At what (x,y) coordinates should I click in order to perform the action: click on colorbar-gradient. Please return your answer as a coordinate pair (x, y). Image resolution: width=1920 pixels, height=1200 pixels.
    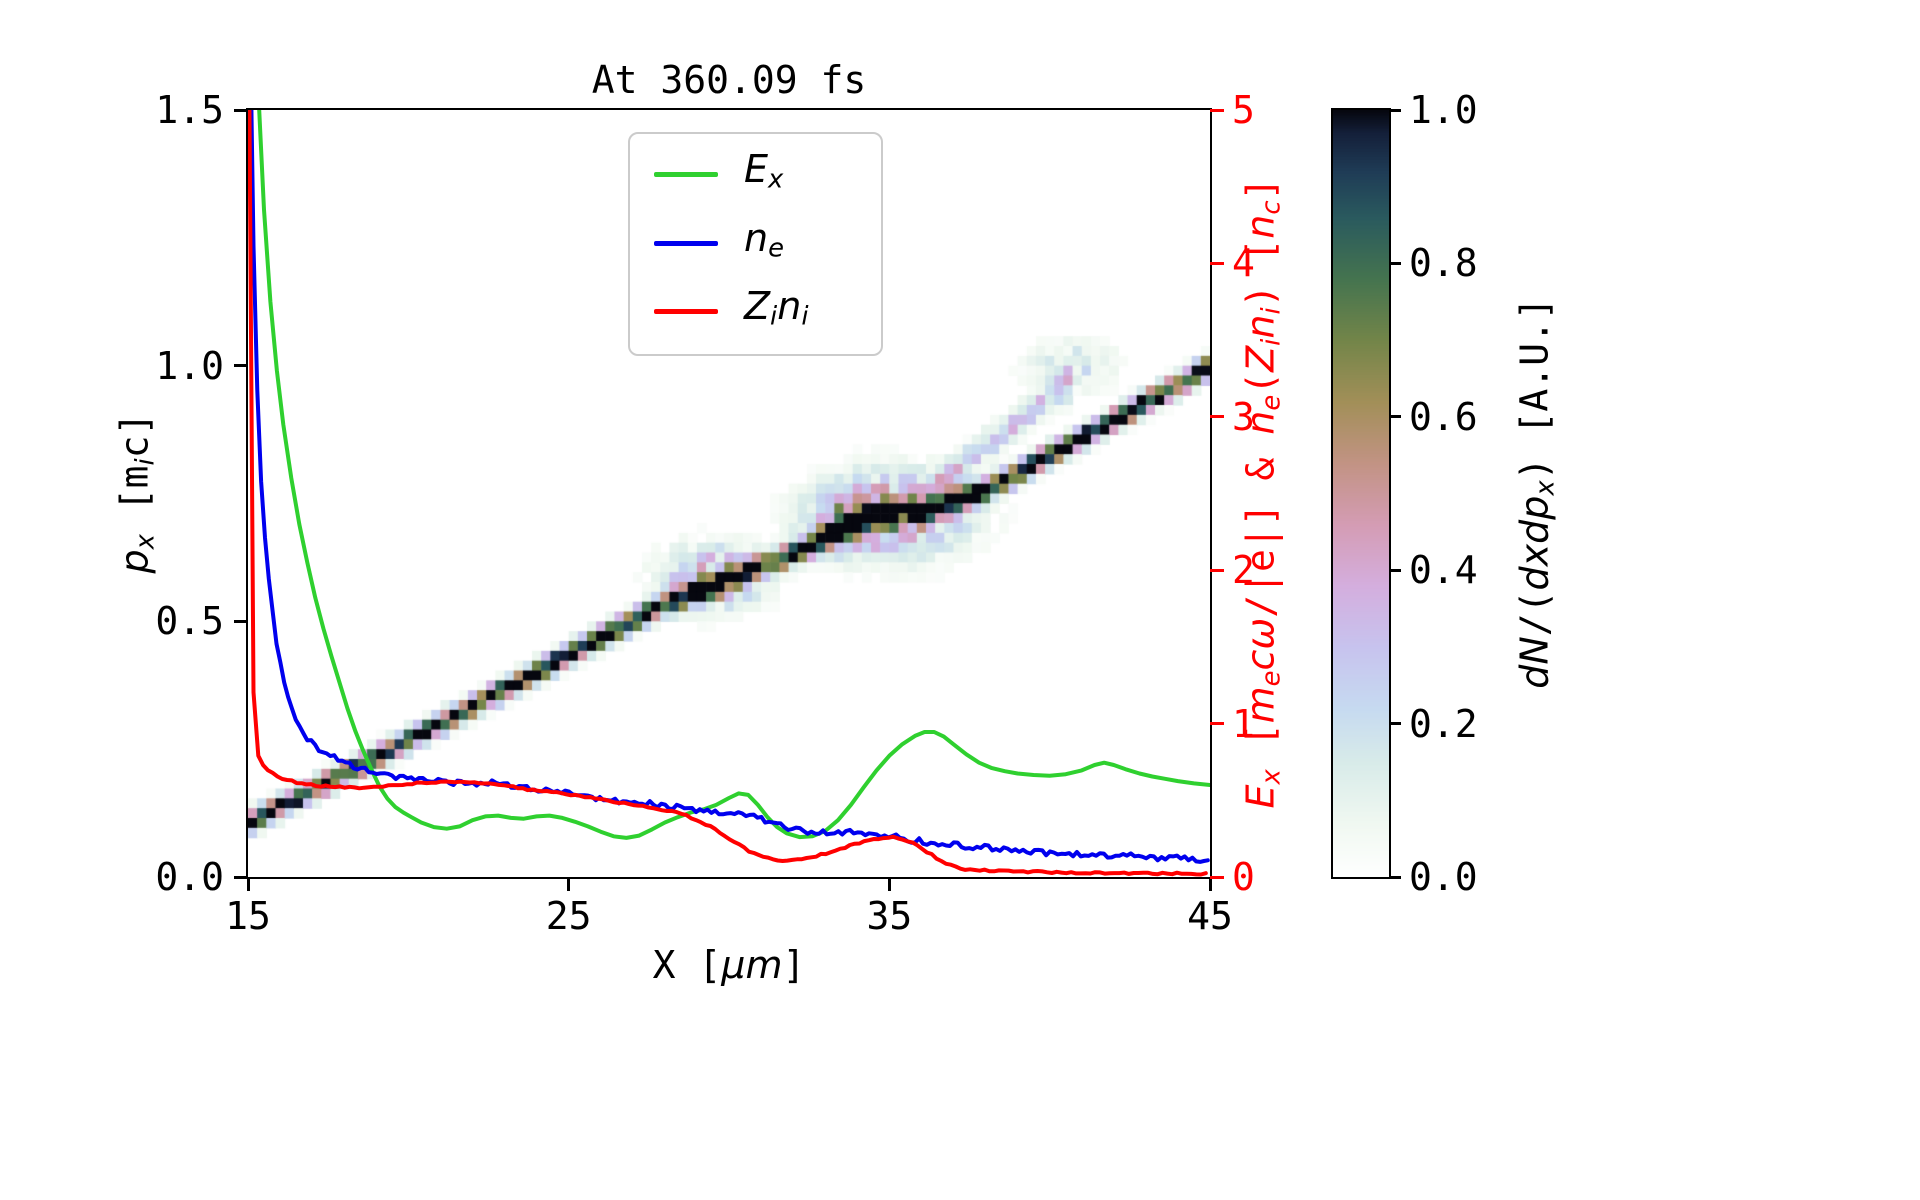
    Looking at the image, I should click on (1361, 493).